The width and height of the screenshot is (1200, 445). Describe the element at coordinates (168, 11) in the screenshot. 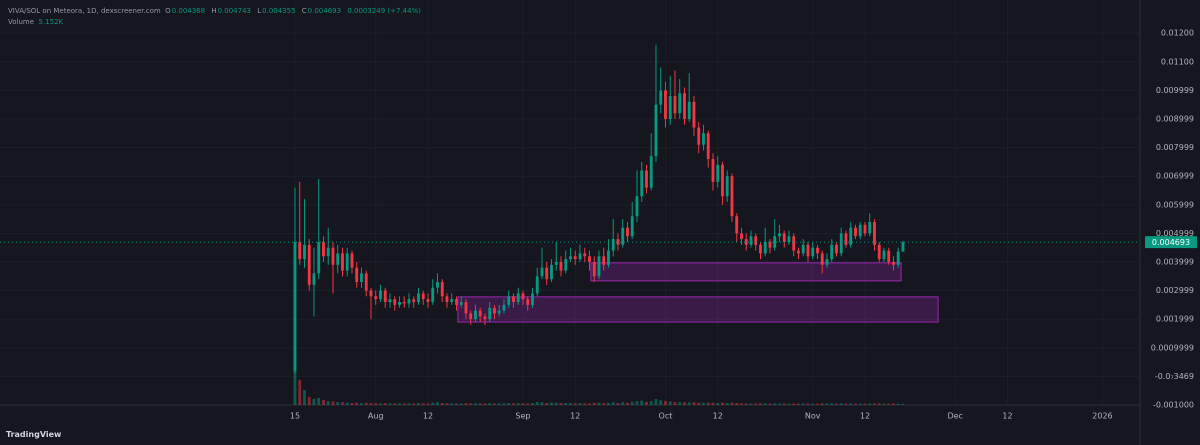

I see `ohlc-key: O` at that location.